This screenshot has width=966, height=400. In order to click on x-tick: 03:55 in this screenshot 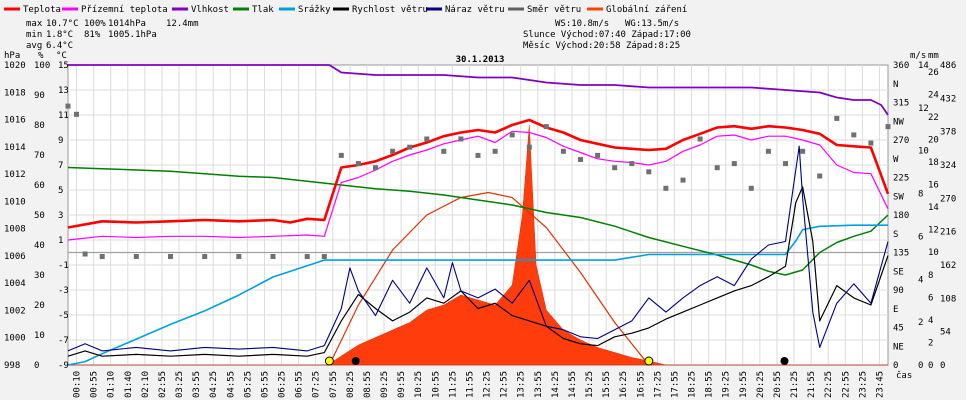, I will do `click(197, 384)`.